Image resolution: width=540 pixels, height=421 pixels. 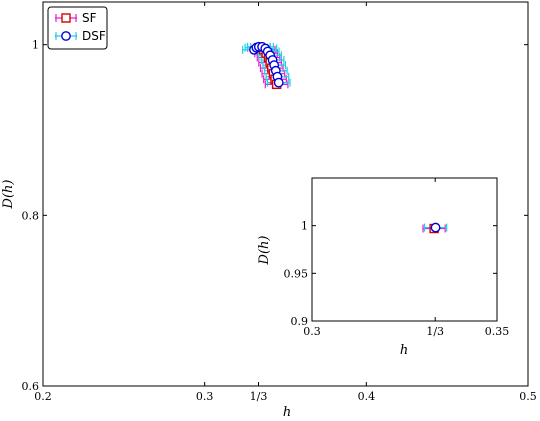 I want to click on inset-x-tick-label: 0.35, so click(x=497, y=331).